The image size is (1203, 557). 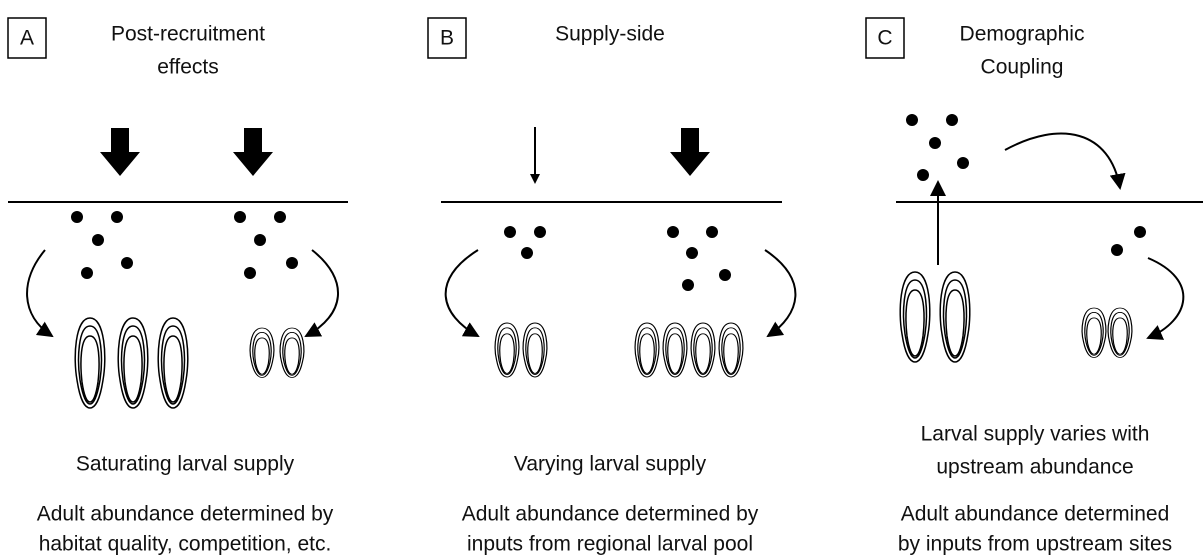 What do you see at coordinates (1035, 544) in the screenshot?
I see `description: by inputs from upstream sites` at bounding box center [1035, 544].